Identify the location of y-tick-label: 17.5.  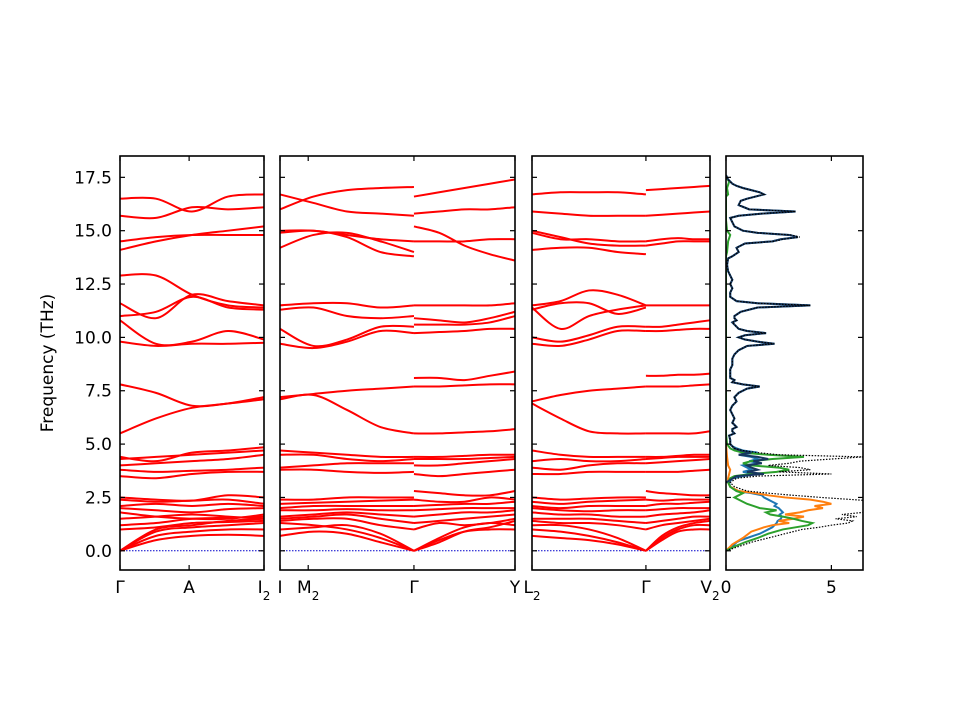
(93, 178).